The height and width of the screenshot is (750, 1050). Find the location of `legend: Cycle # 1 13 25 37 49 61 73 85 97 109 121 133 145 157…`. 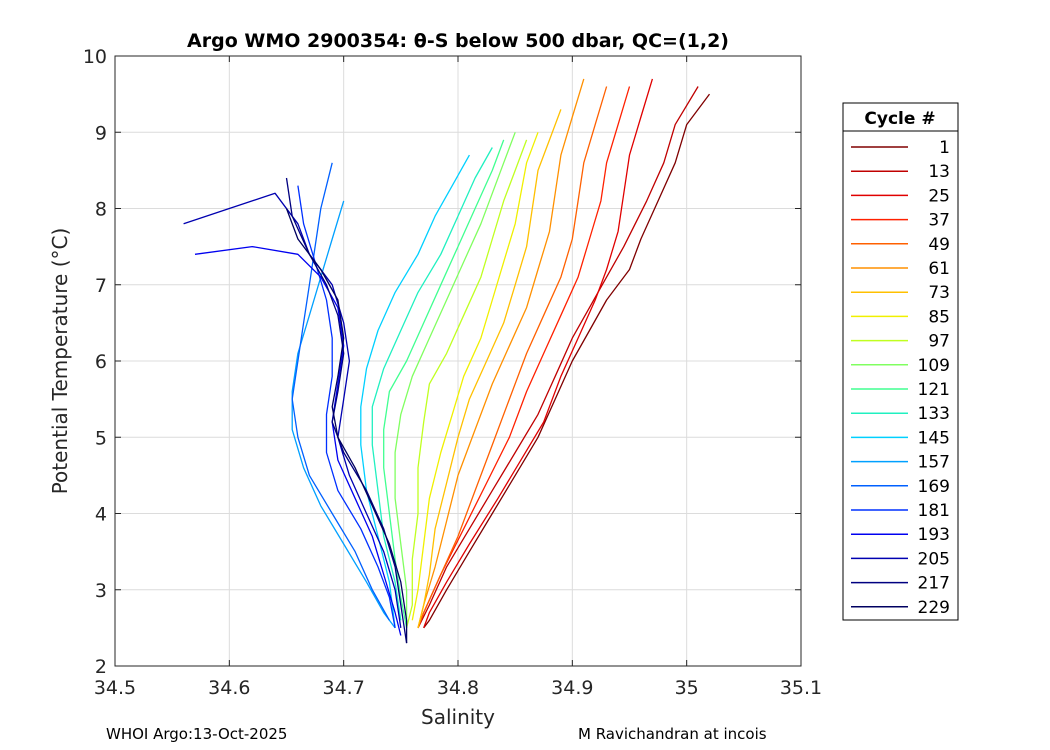

legend: Cycle # 1 13 25 37 49 61 73 85 97 109 121 133 145 157… is located at coordinates (900, 361).